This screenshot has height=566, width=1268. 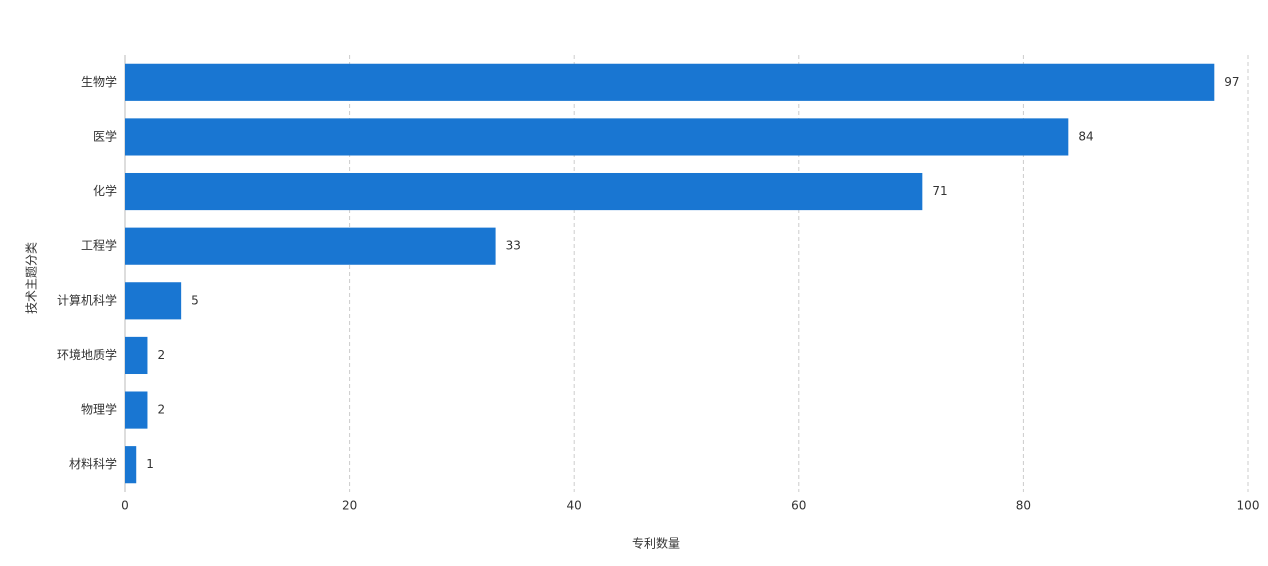 What do you see at coordinates (939, 191) in the screenshot?
I see `data-label: 71` at bounding box center [939, 191].